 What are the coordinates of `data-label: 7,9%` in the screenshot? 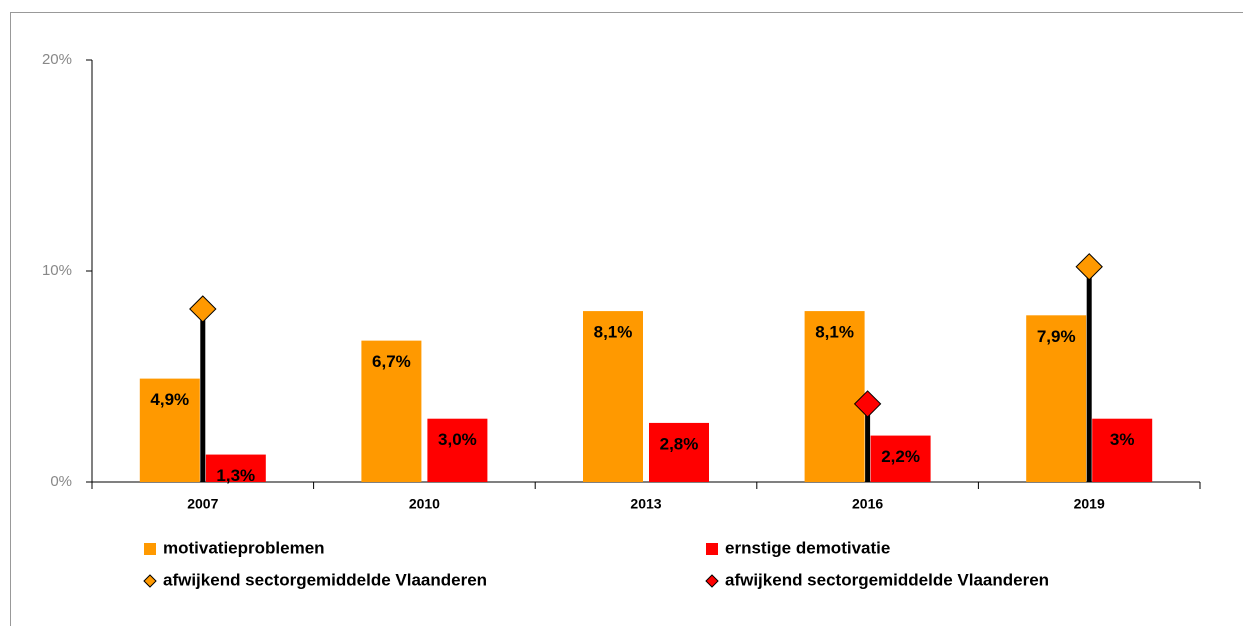 It's located at (1056, 336).